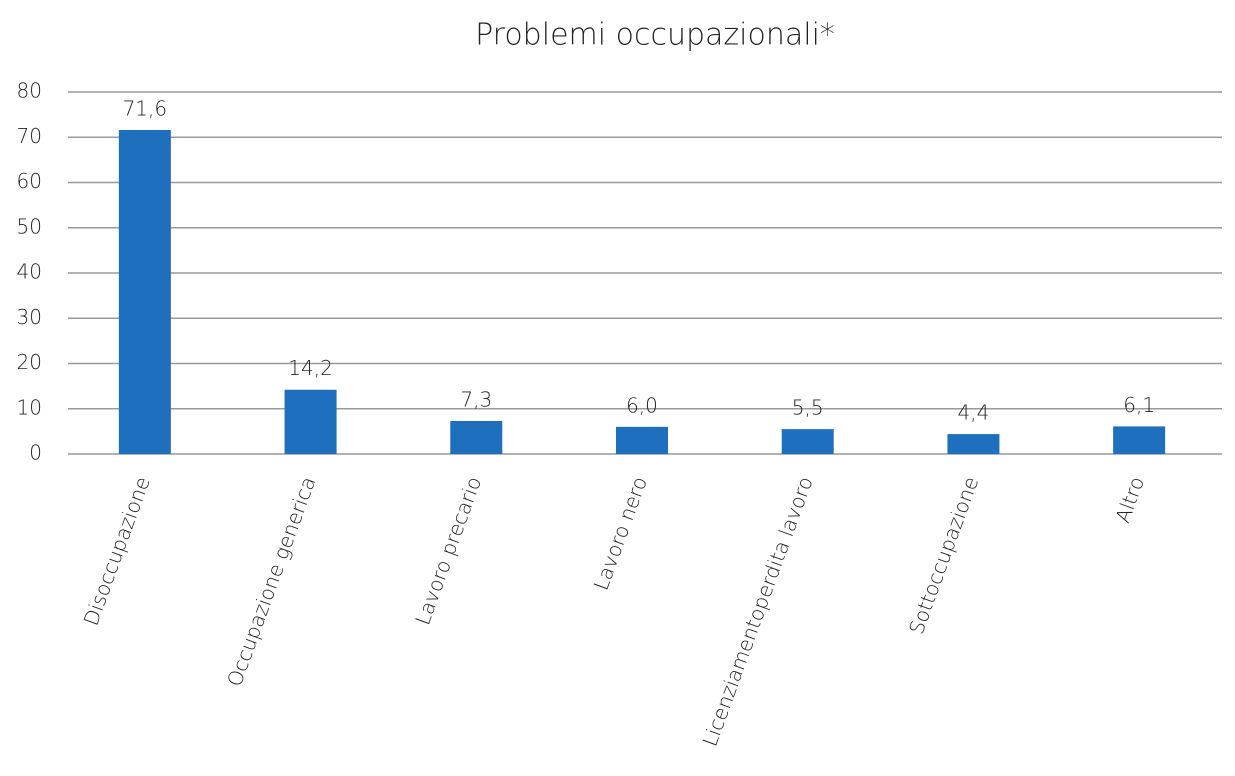  Describe the element at coordinates (476, 399) in the screenshot. I see `value-label: 7,3` at that location.